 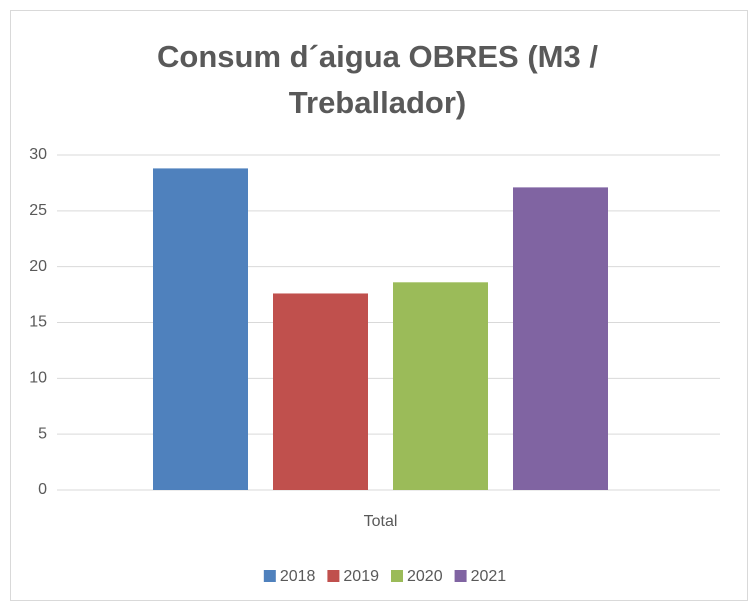 I want to click on y-tick-label: 30, so click(x=38, y=154).